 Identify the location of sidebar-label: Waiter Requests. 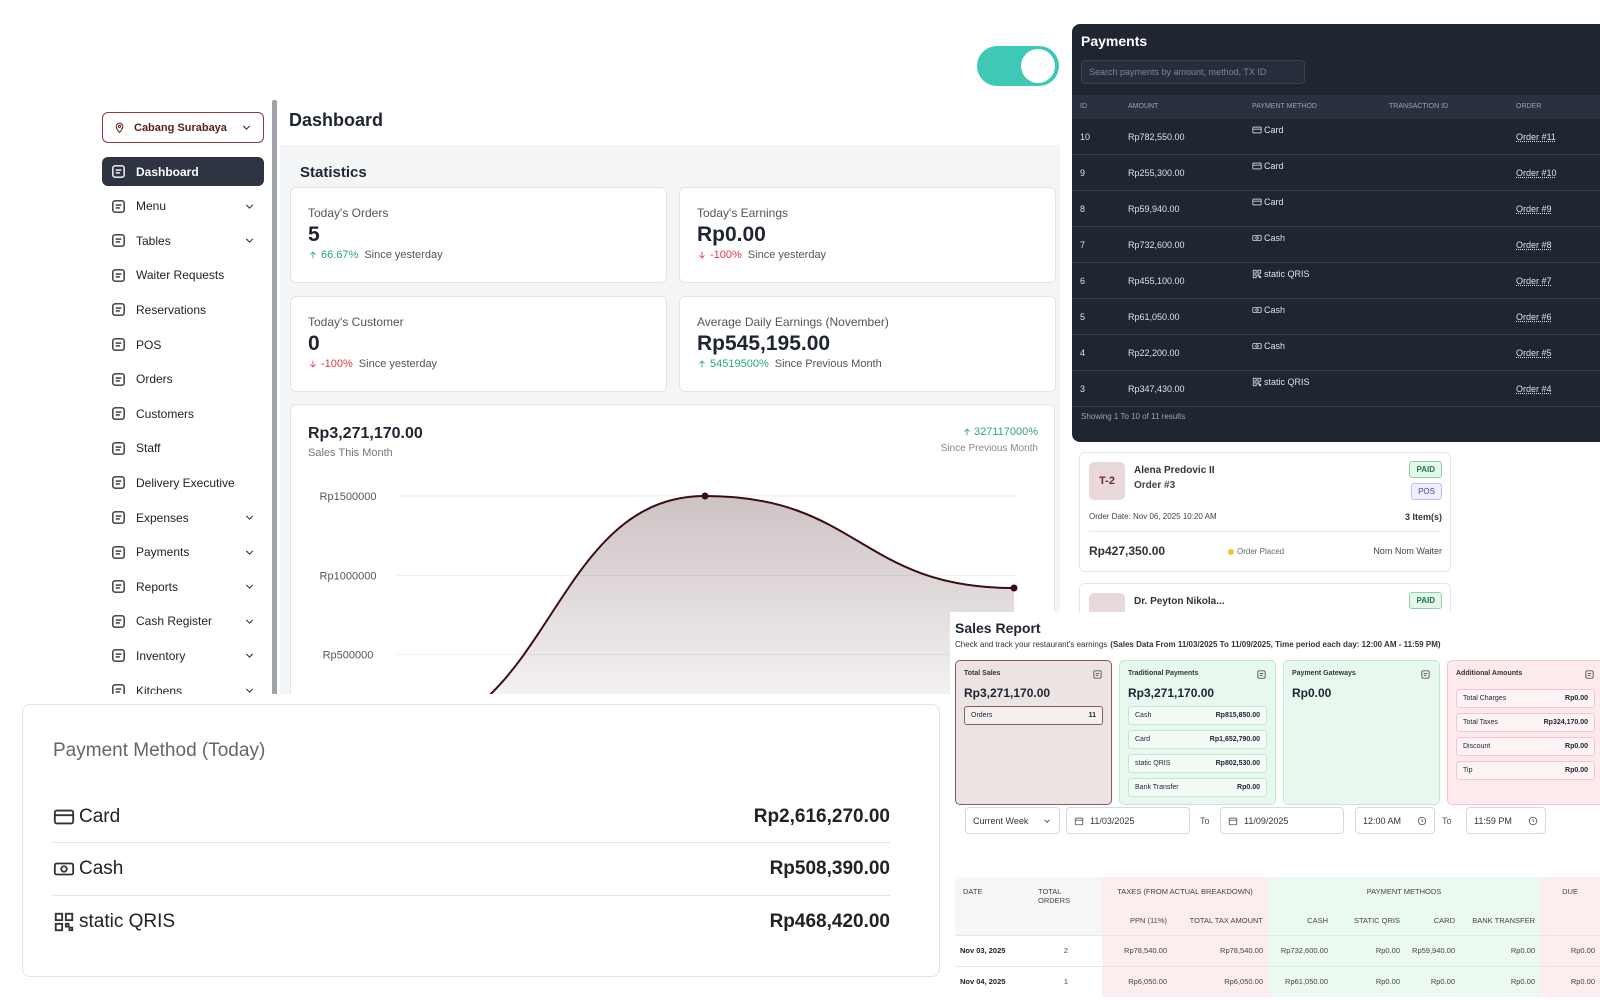
(180, 275).